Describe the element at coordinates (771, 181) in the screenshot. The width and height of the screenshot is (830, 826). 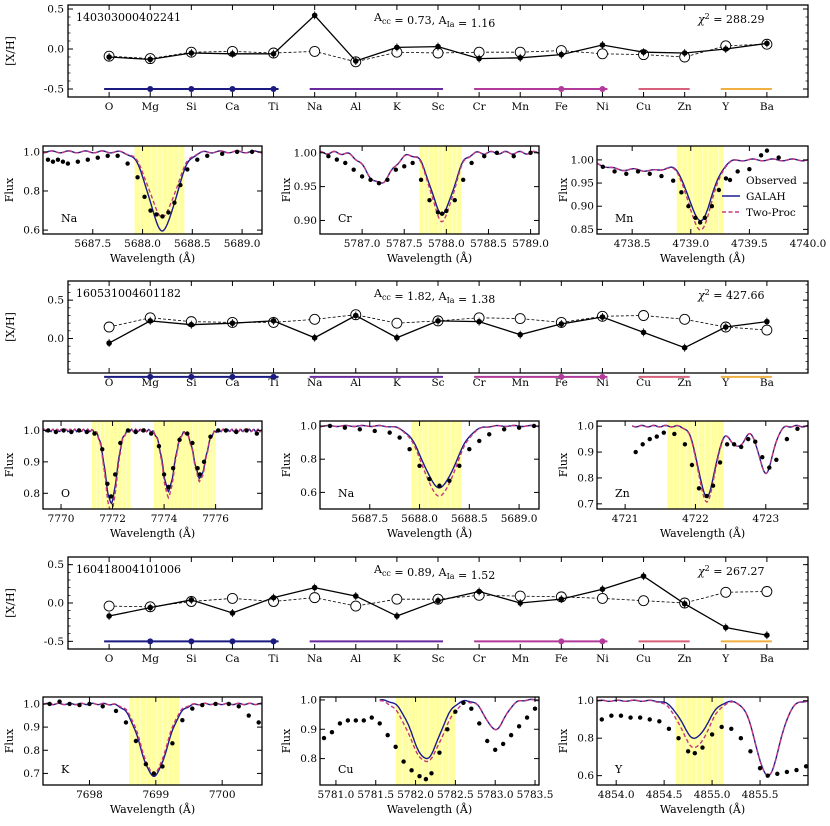
I see `legend-observed: Observed` at that location.